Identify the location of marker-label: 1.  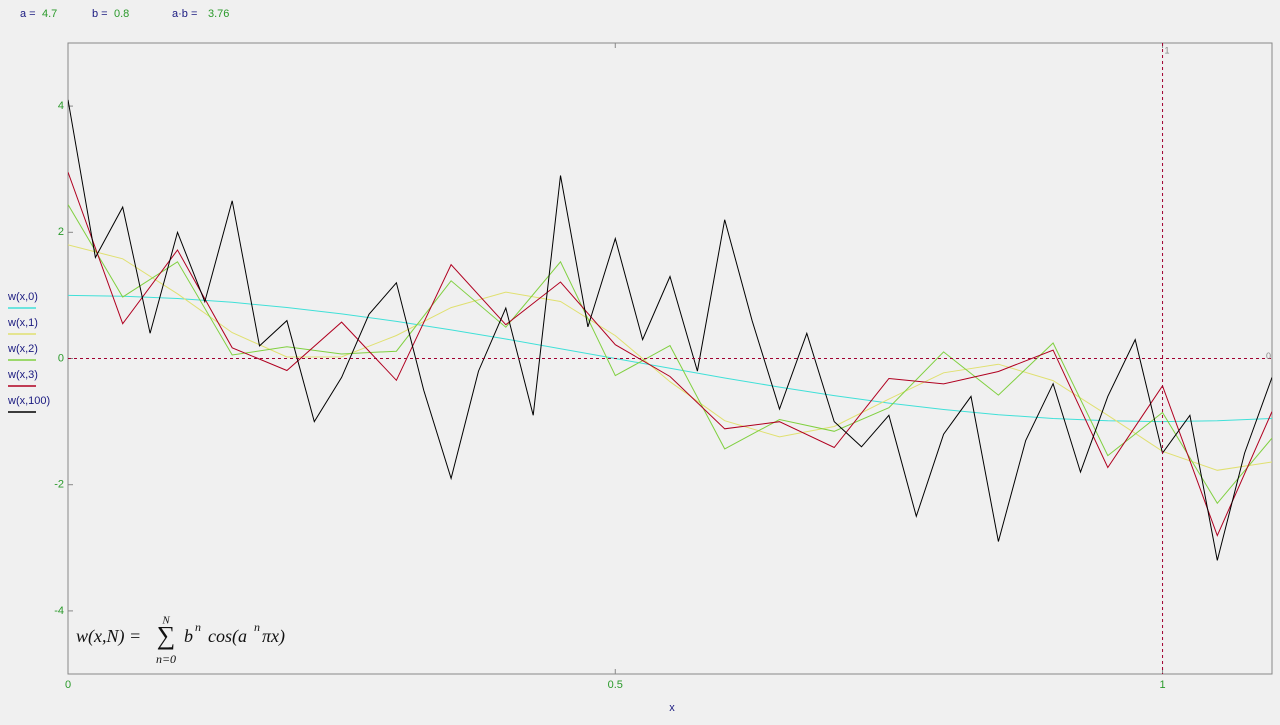
(1167, 50).